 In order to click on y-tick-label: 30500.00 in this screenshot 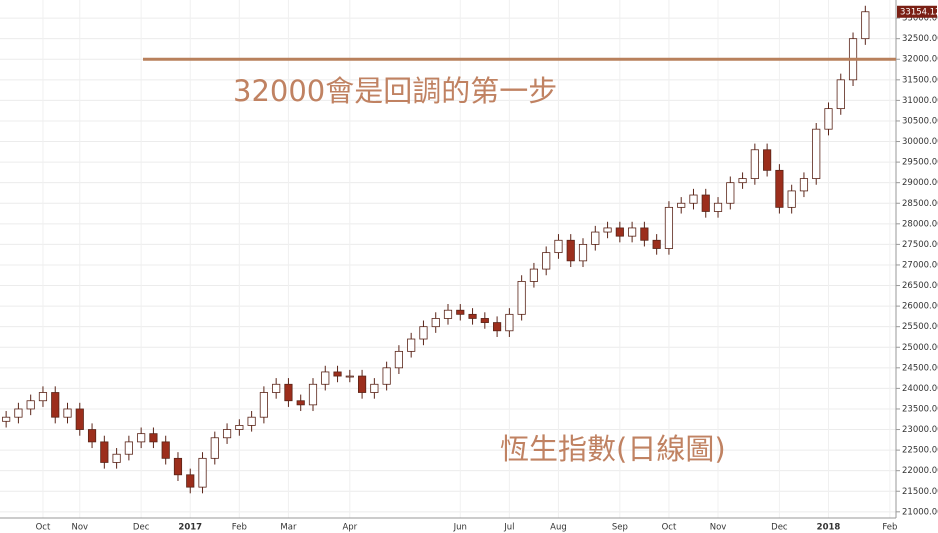, I will do `click(920, 121)`.